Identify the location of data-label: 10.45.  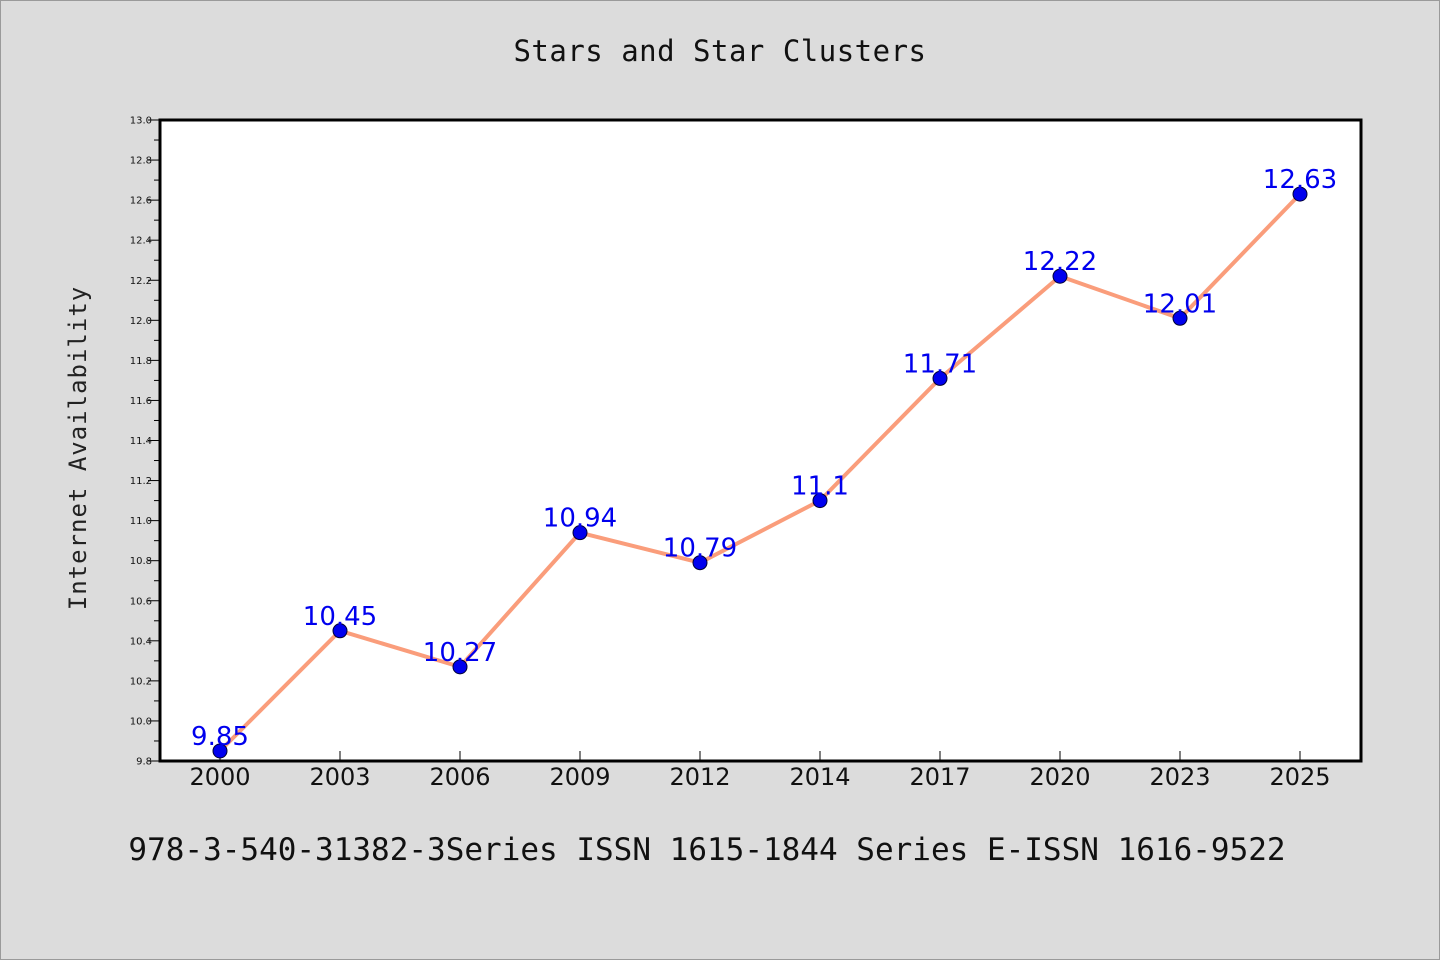
(340, 617).